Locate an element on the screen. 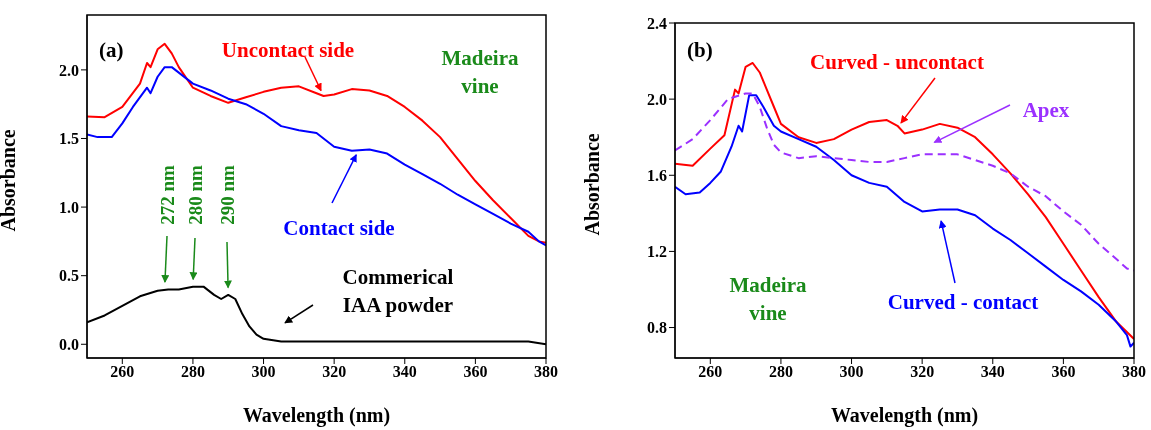 This screenshot has width=1151, height=430. annotation: 280 nm is located at coordinates (195, 195).